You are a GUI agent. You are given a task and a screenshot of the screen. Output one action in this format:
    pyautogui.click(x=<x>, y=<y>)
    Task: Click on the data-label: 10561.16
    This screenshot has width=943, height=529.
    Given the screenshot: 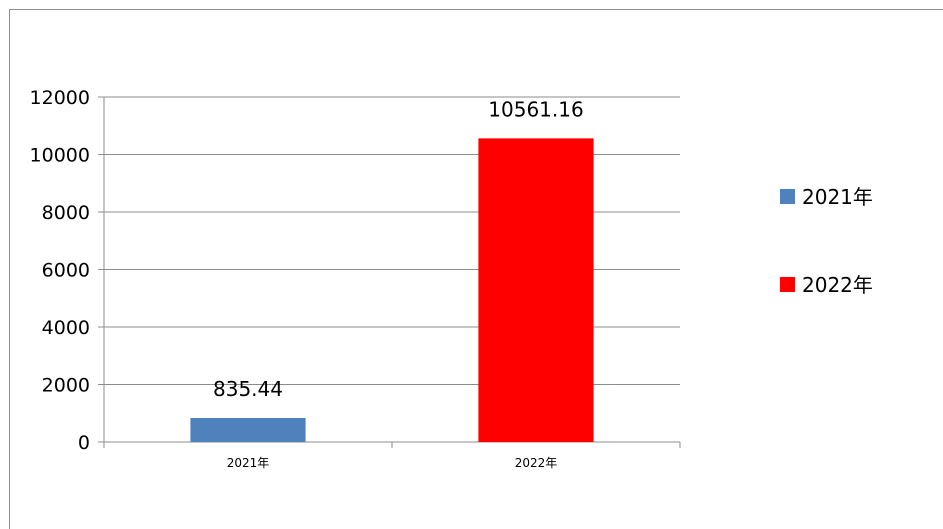 What is the action you would take?
    pyautogui.click(x=535, y=109)
    